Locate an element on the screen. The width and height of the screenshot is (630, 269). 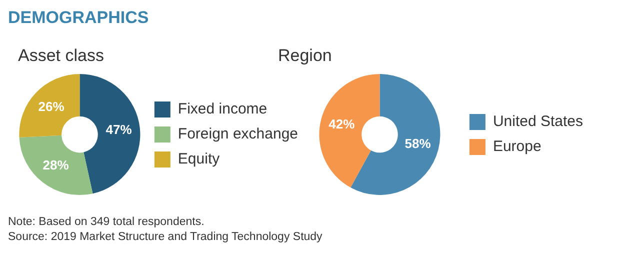
legend-label: United States is located at coordinates (538, 121).